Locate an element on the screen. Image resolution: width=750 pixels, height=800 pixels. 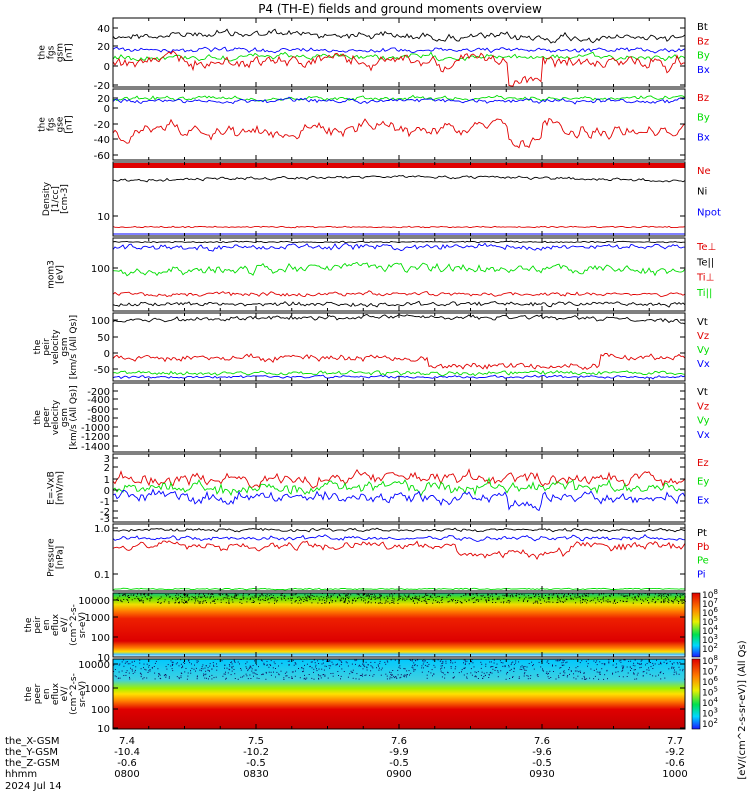
y-tick-label: -200 is located at coordinates (98, 392).